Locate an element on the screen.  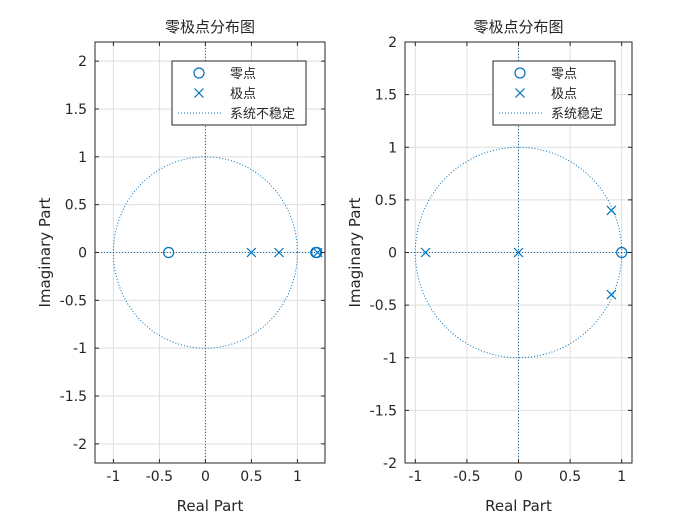
legend-label: 系统稳定 is located at coordinates (577, 114).